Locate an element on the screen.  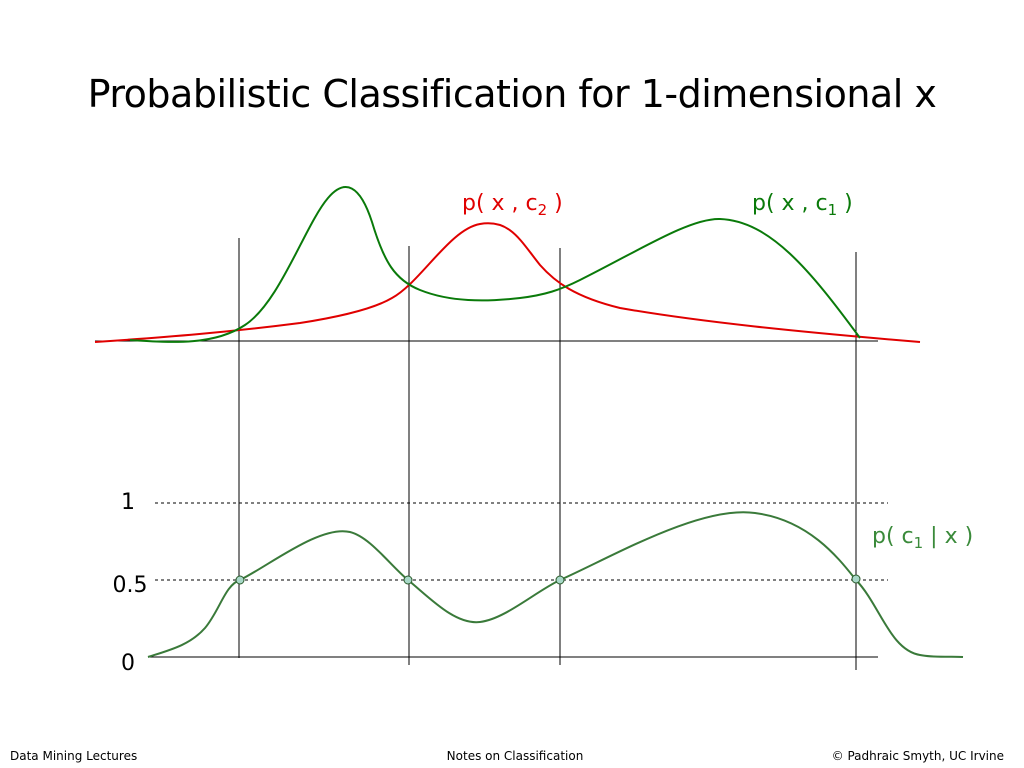
footer-copyright: © Padhraic Smyth, UC Irvine is located at coordinates (917, 756).